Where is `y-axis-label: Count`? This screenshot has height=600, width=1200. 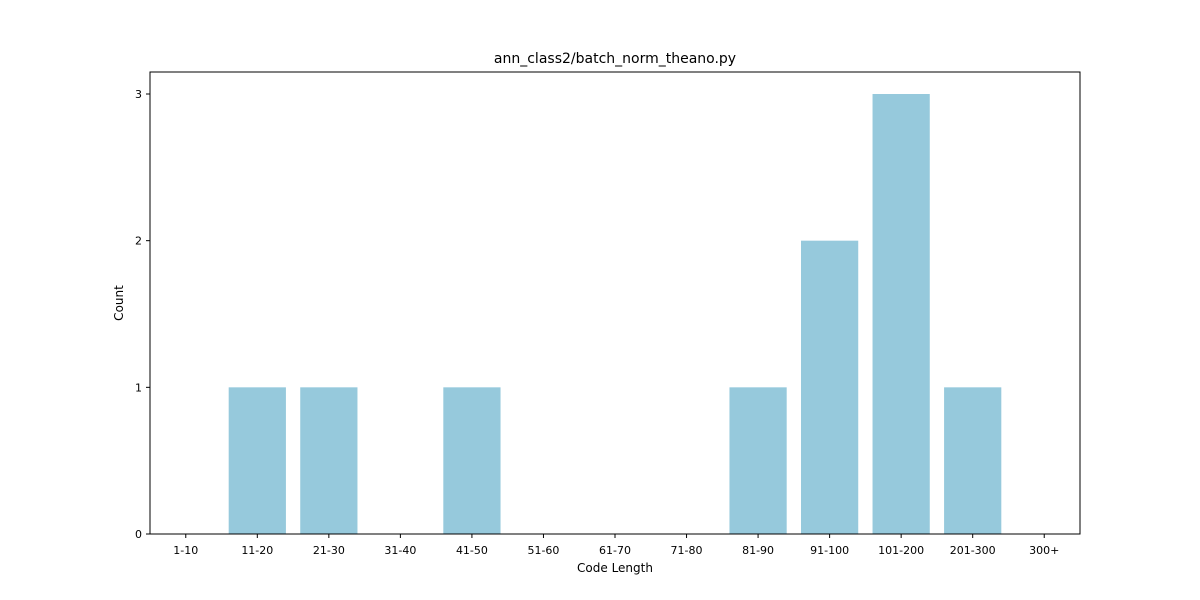
y-axis-label: Count is located at coordinates (119, 303).